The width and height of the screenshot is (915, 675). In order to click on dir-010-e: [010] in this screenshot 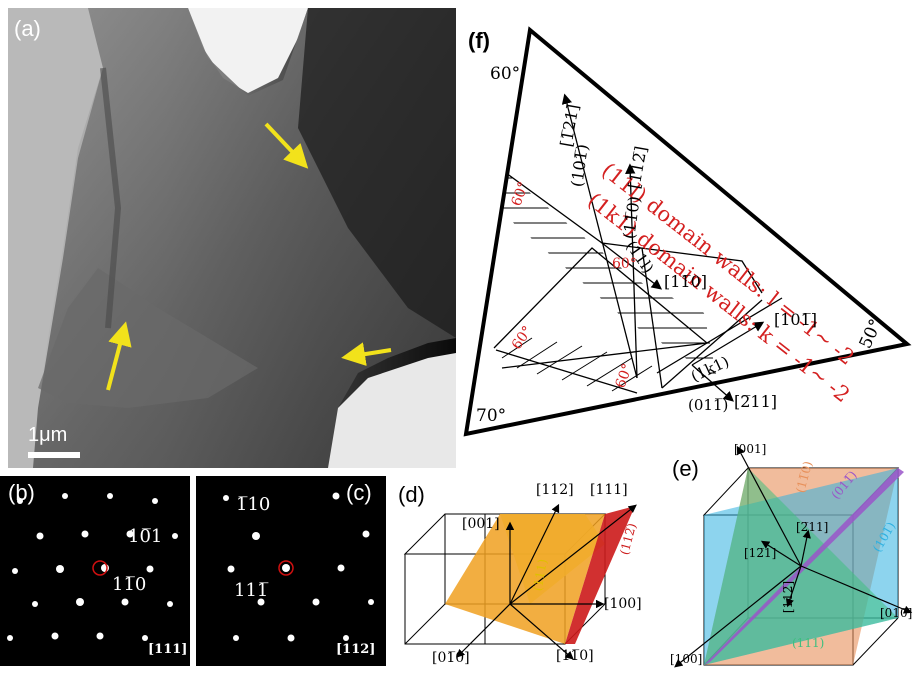, I will do `click(896, 613)`.